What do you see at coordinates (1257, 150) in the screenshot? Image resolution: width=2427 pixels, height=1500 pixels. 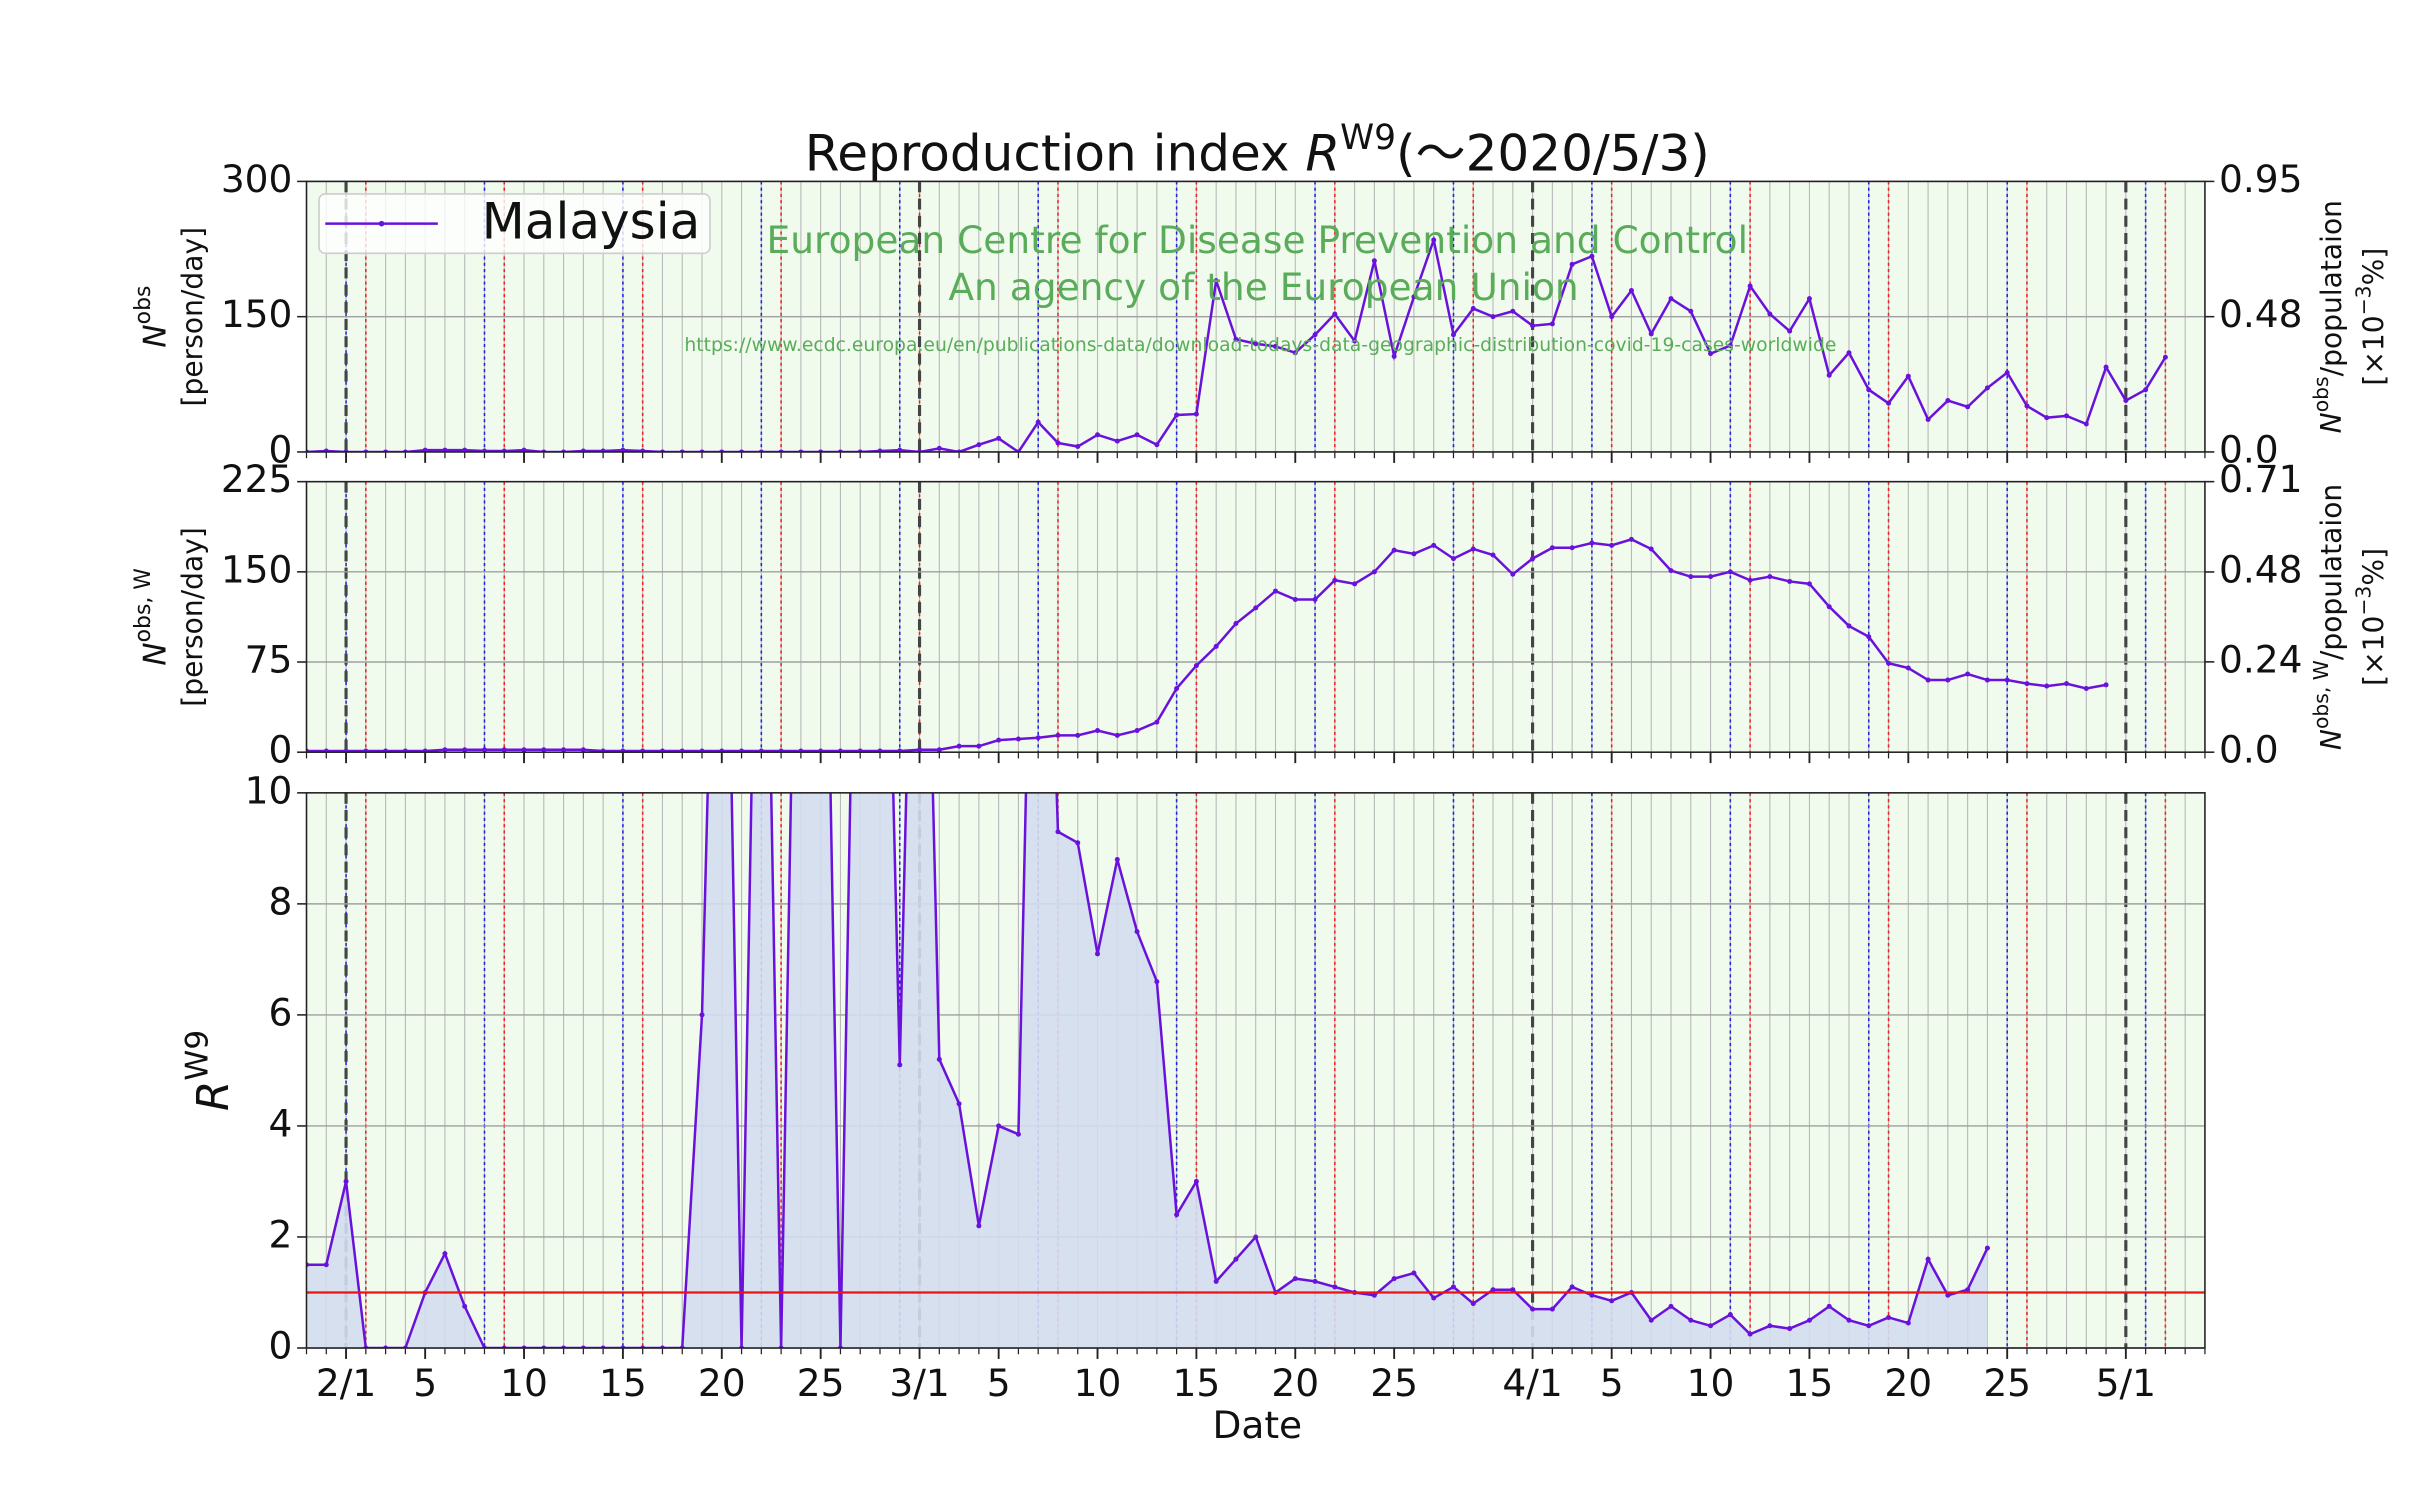 I see `chart-title: Reproduction index RW9(～2020/5/3)` at bounding box center [1257, 150].